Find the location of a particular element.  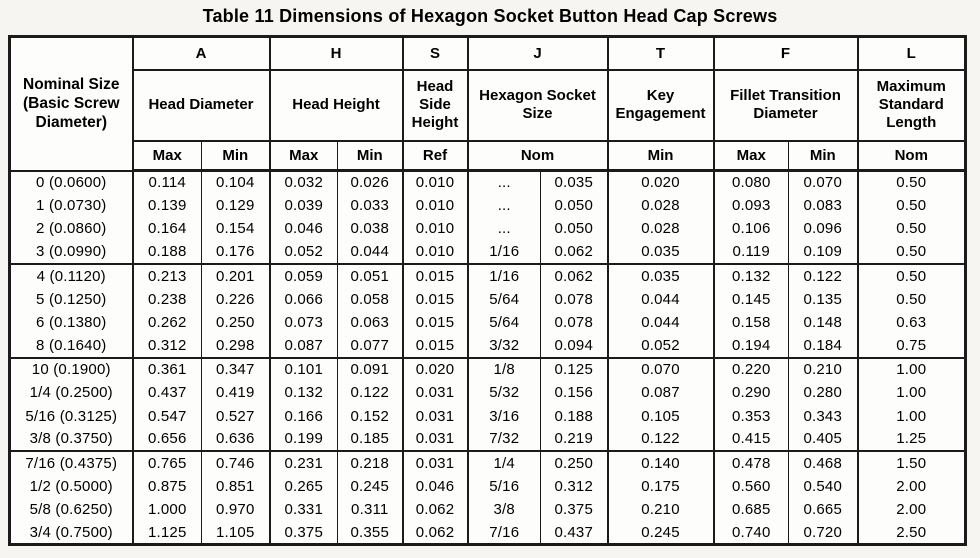

value-cell: 5/64 is located at coordinates (503, 322).